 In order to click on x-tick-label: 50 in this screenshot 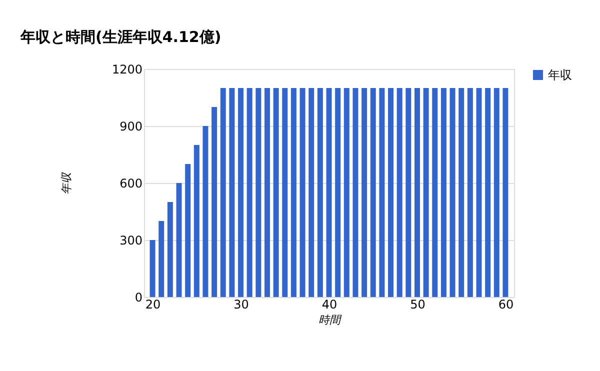, I will do `click(418, 305)`.